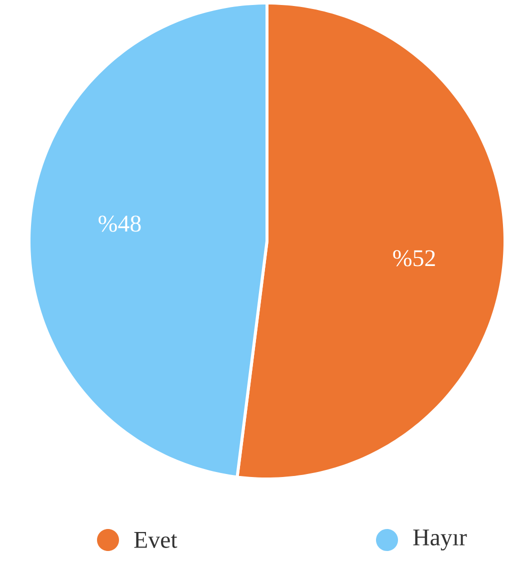  What do you see at coordinates (156, 540) in the screenshot?
I see `legend-label: Evet` at bounding box center [156, 540].